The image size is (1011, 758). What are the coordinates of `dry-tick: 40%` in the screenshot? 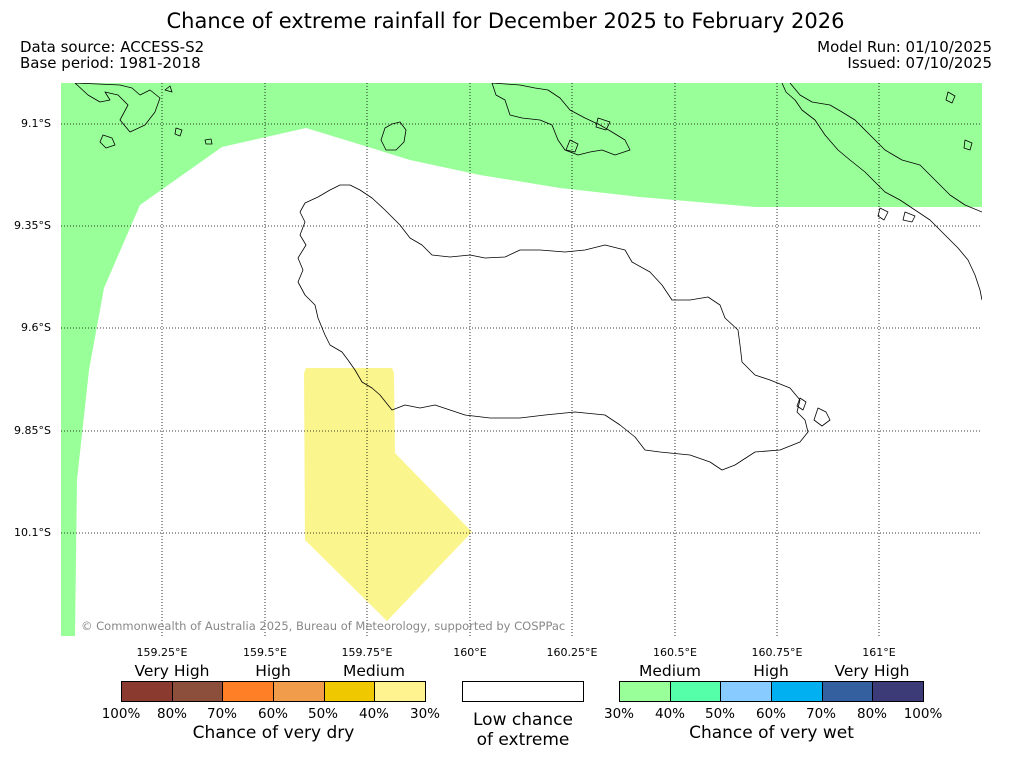 It's located at (373, 714).